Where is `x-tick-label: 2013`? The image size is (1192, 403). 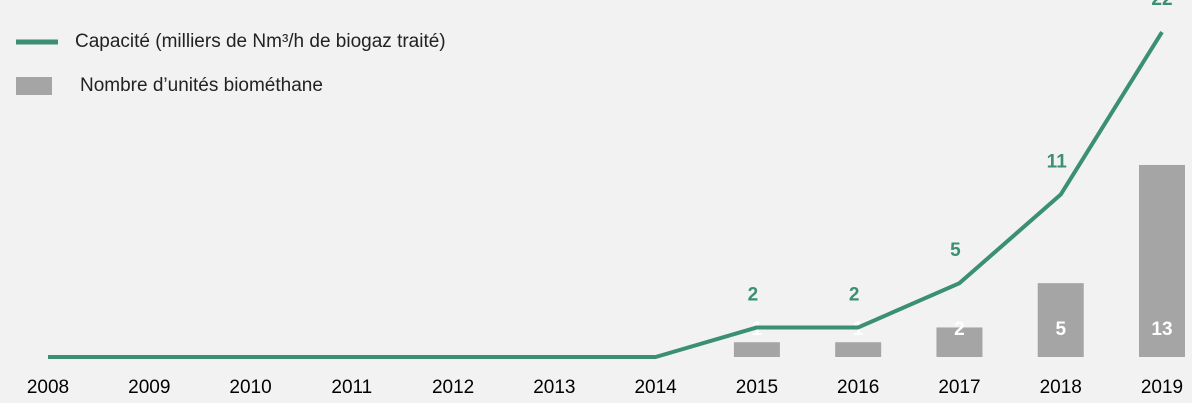 x-tick-label: 2013 is located at coordinates (554, 387).